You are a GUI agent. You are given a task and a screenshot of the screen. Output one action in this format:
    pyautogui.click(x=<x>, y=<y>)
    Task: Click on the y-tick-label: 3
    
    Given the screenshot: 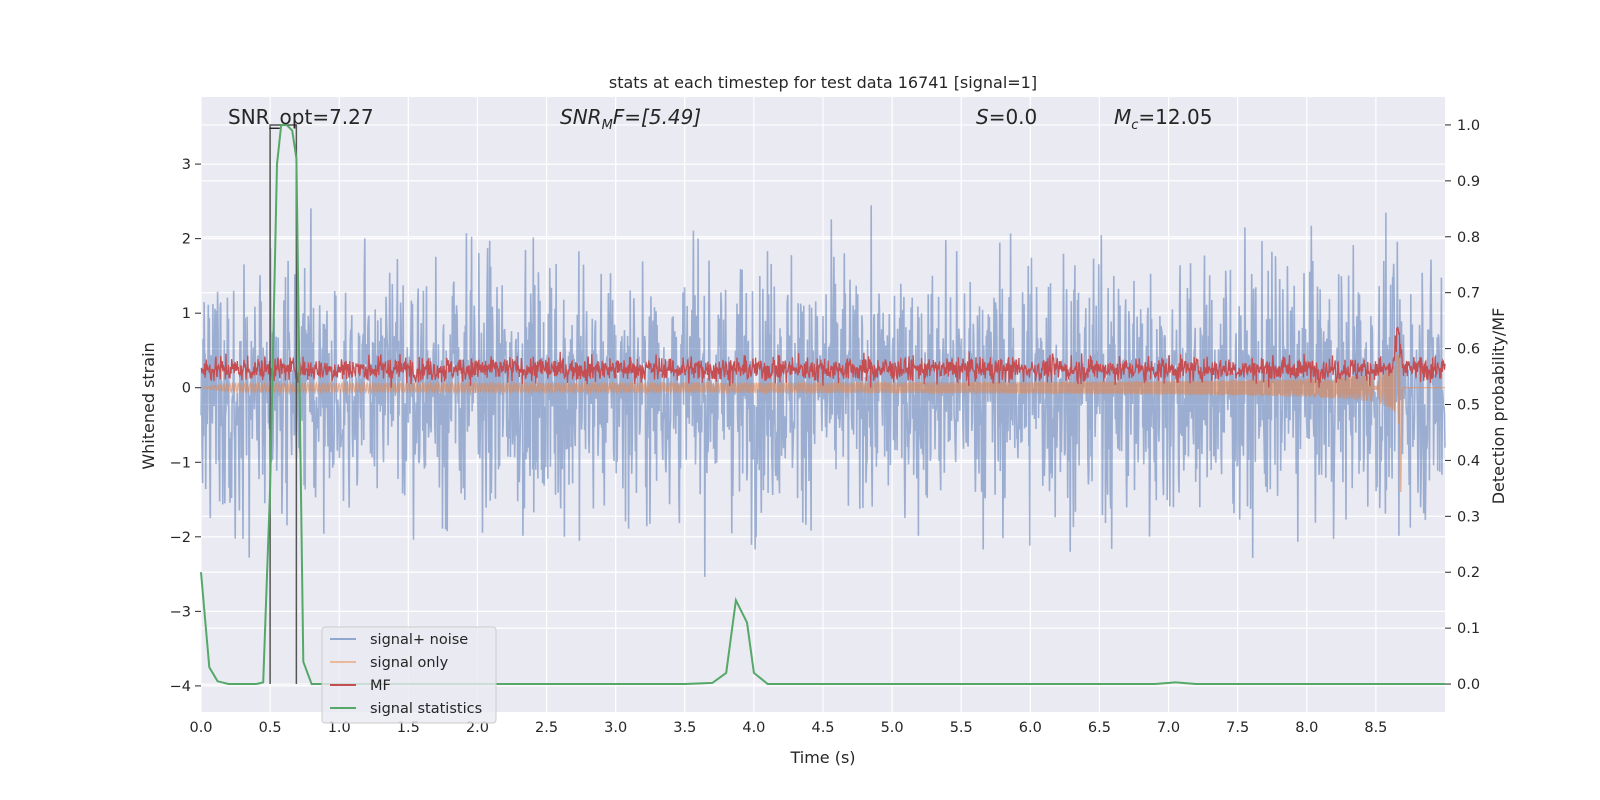 What is the action you would take?
    pyautogui.click(x=186, y=165)
    